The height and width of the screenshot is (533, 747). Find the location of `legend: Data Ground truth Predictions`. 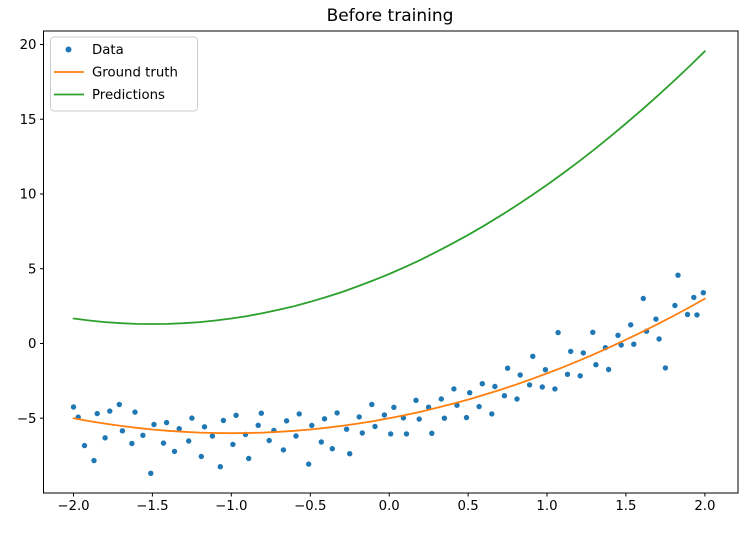

legend: Data Ground truth Predictions is located at coordinates (124, 74).